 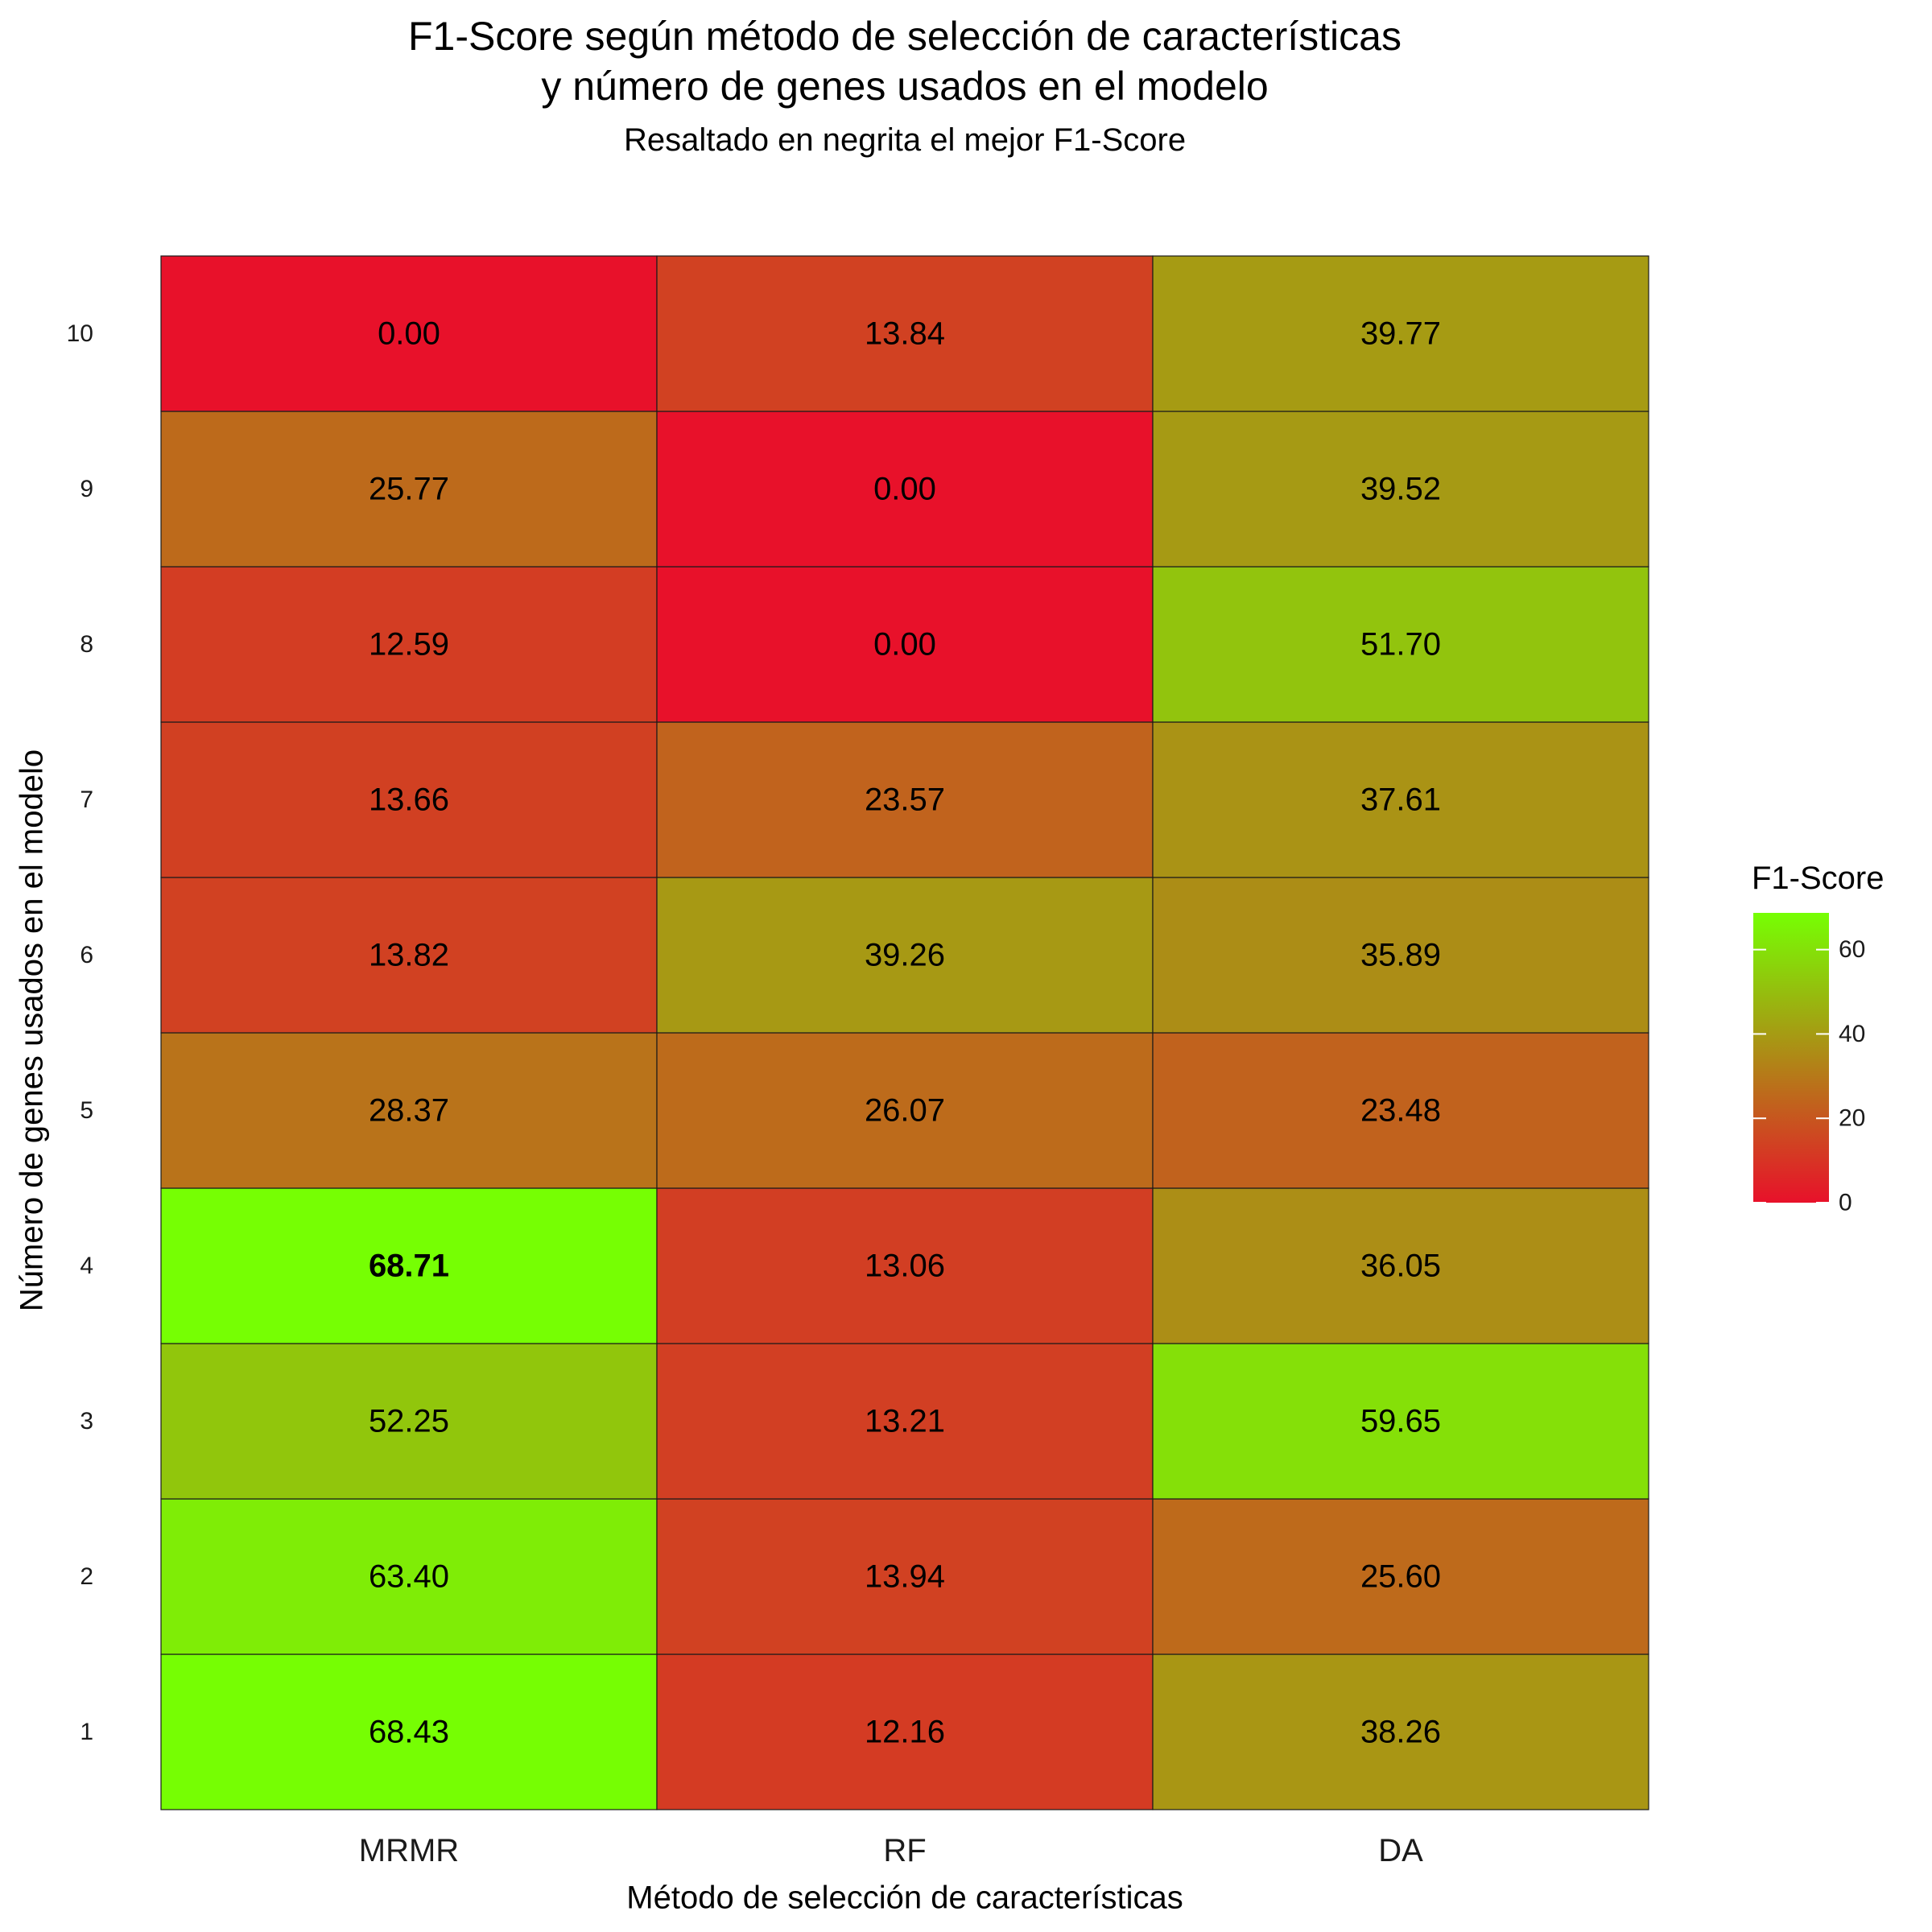 I want to click on y-tick-label: 8, so click(x=86, y=644).